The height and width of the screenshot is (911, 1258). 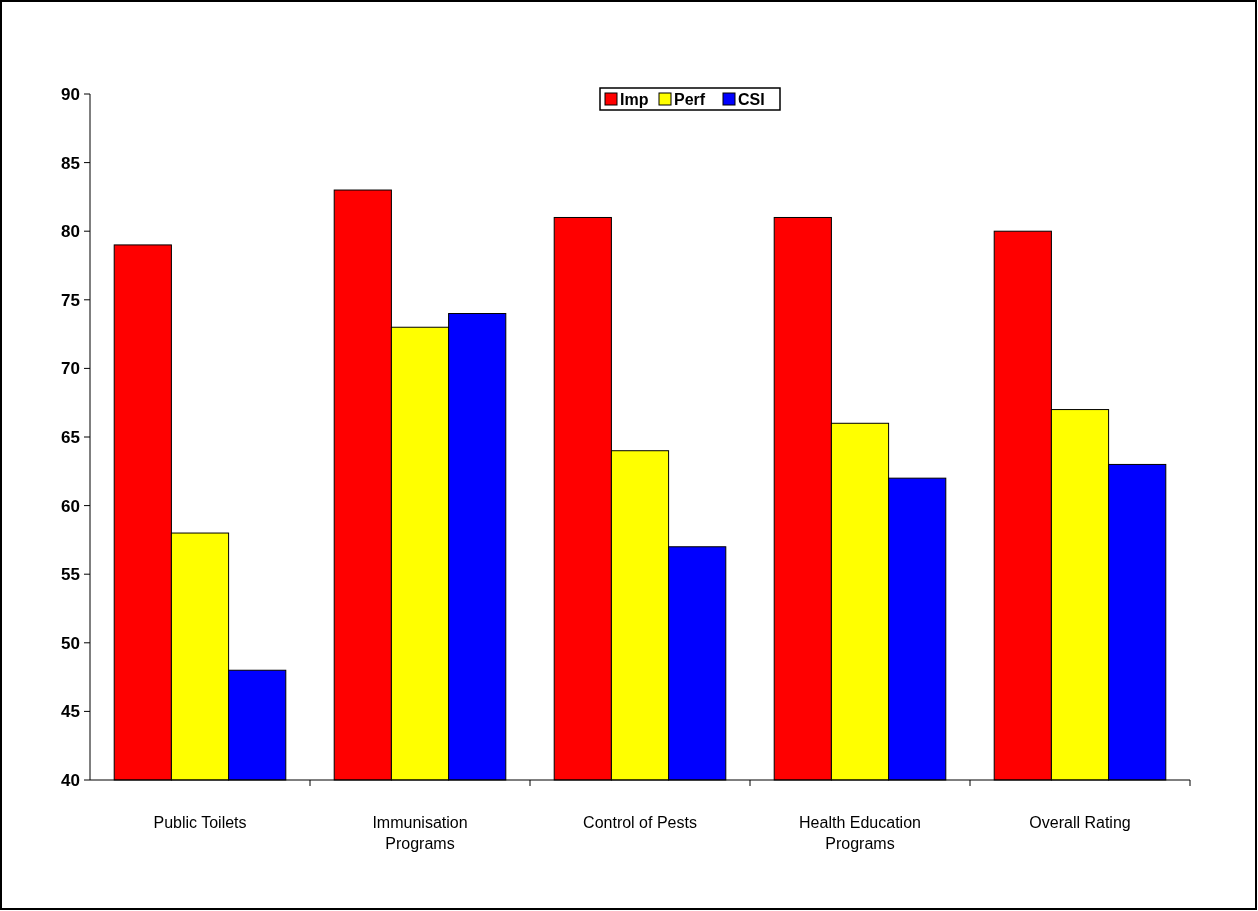 I want to click on x-tick-label: Public Toilets, so click(x=200, y=822).